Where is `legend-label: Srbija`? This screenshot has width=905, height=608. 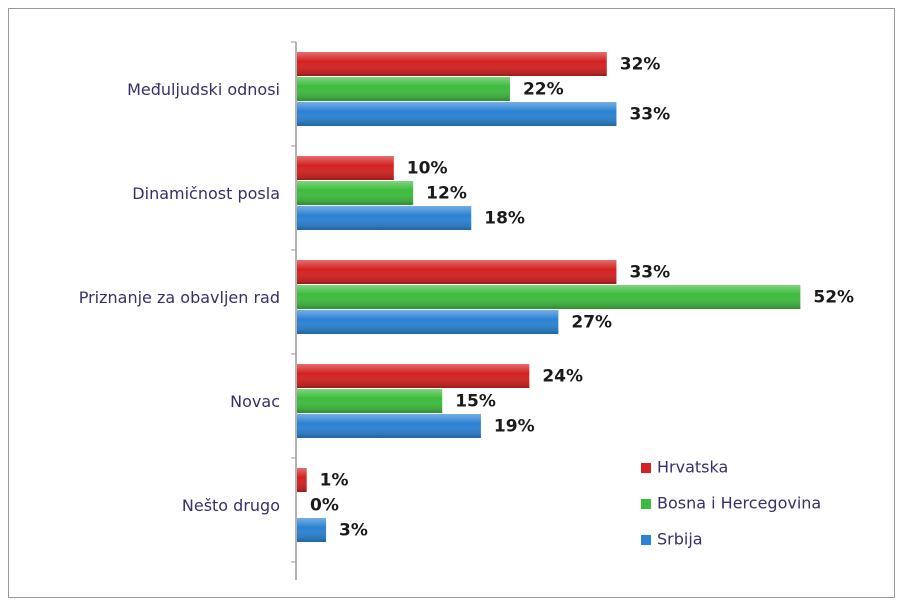
legend-label: Srbija is located at coordinates (680, 539).